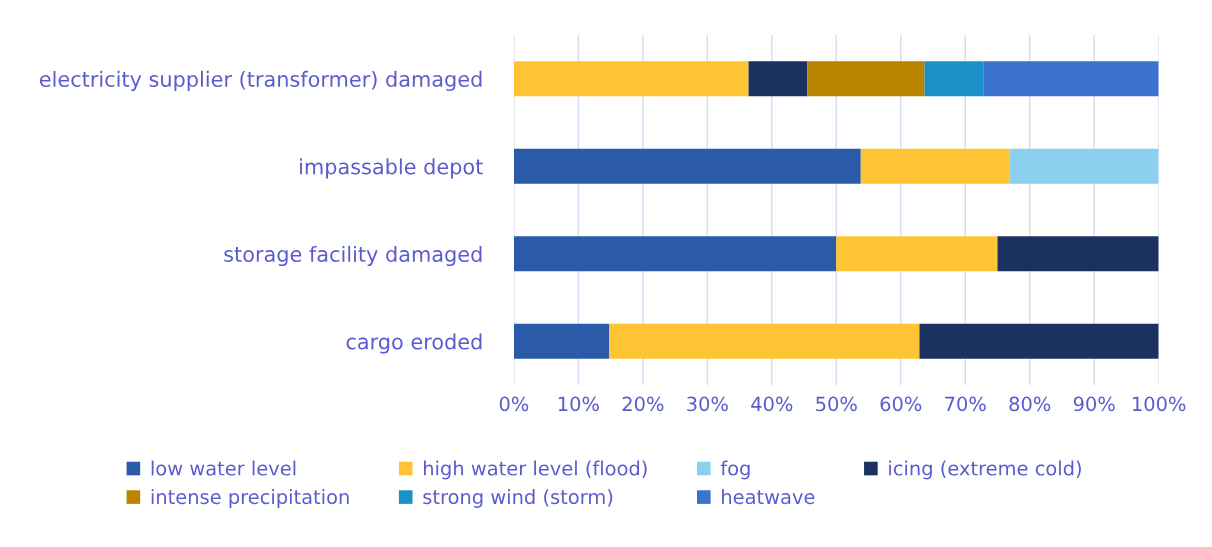 This screenshot has height=547, width=1212. Describe the element at coordinates (643, 404) in the screenshot. I see `x-tick-label: 20%` at that location.